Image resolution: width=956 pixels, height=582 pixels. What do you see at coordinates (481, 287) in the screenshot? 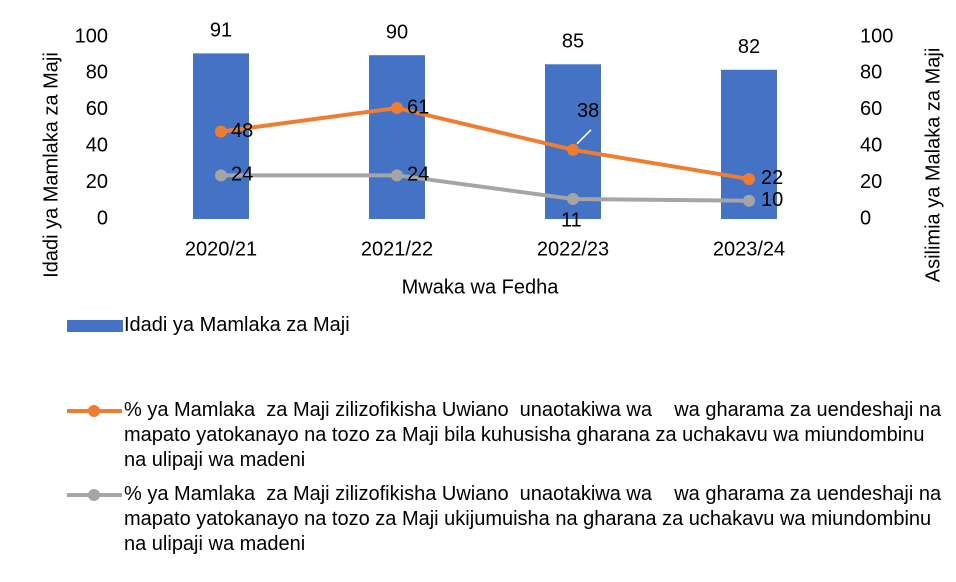
I see `x-axis-title: Mwaka wa Fedha` at bounding box center [481, 287].